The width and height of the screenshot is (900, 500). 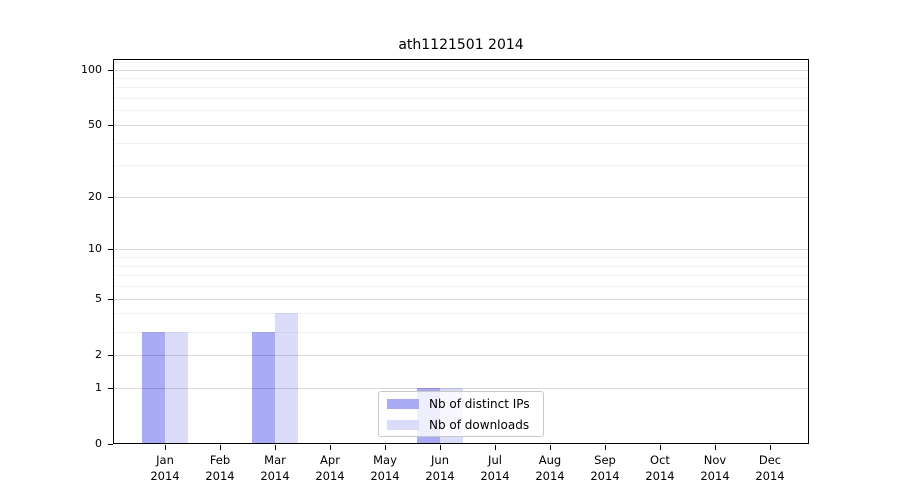 I want to click on x-tick-jul, so click(x=495, y=447).